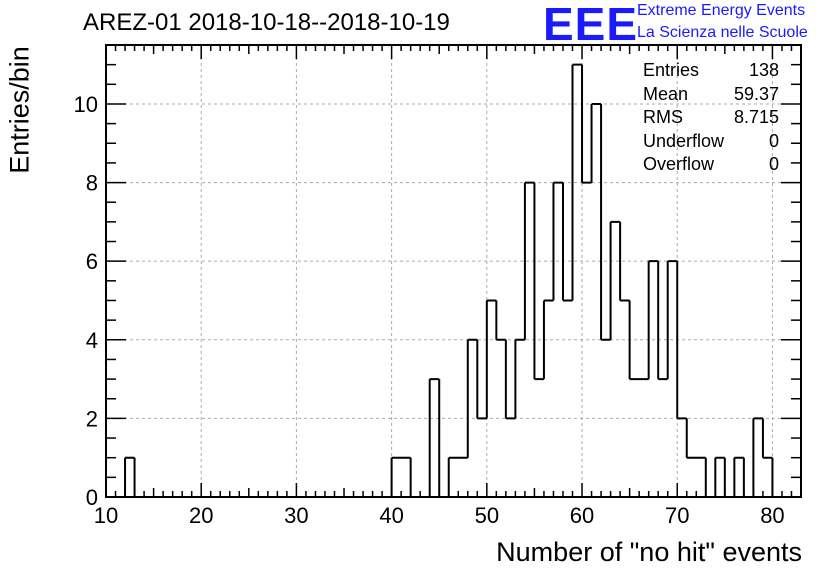  Describe the element at coordinates (86, 104) in the screenshot. I see `y-tick-label: 10` at that location.